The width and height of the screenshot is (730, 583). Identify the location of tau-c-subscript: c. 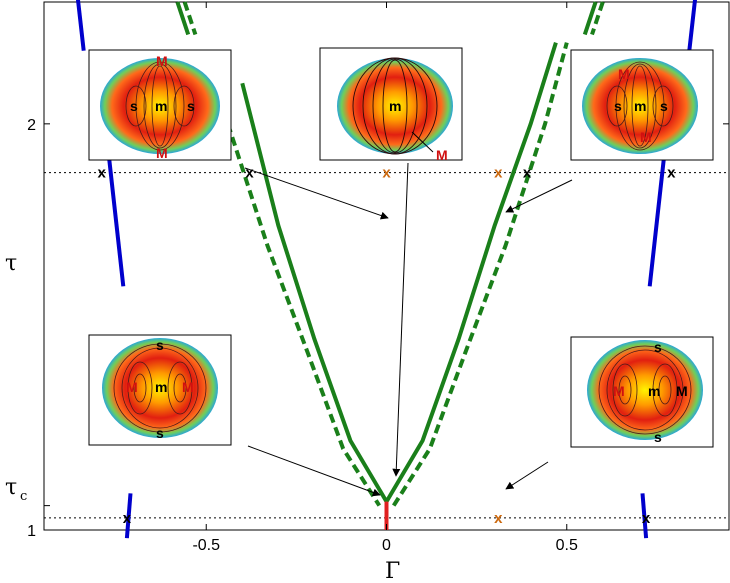
(23, 496).